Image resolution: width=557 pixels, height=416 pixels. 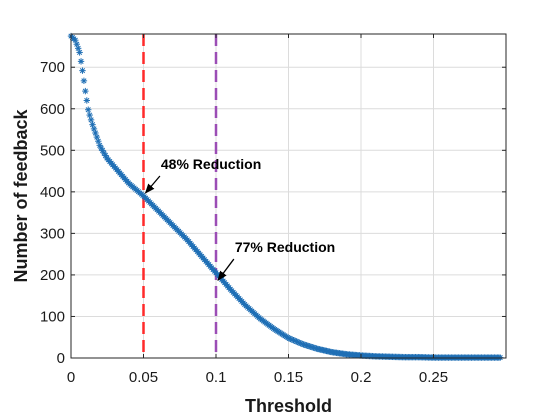 I want to click on y-tick-label: 0, so click(x=61, y=358).